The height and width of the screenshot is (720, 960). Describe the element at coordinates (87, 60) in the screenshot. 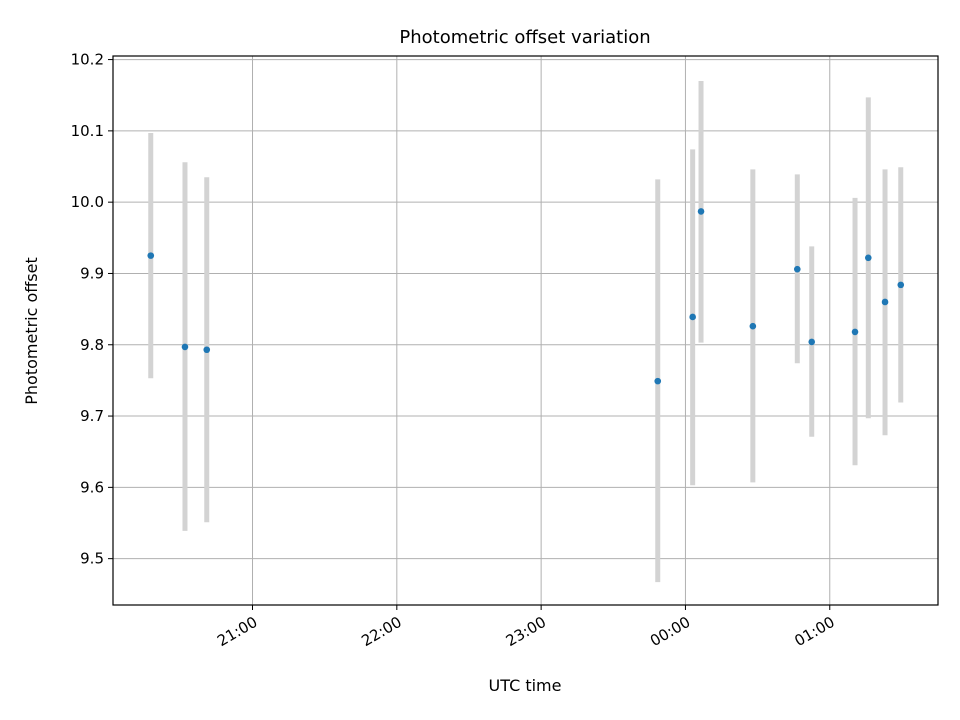

I see `y-tick-label: 10.2` at that location.